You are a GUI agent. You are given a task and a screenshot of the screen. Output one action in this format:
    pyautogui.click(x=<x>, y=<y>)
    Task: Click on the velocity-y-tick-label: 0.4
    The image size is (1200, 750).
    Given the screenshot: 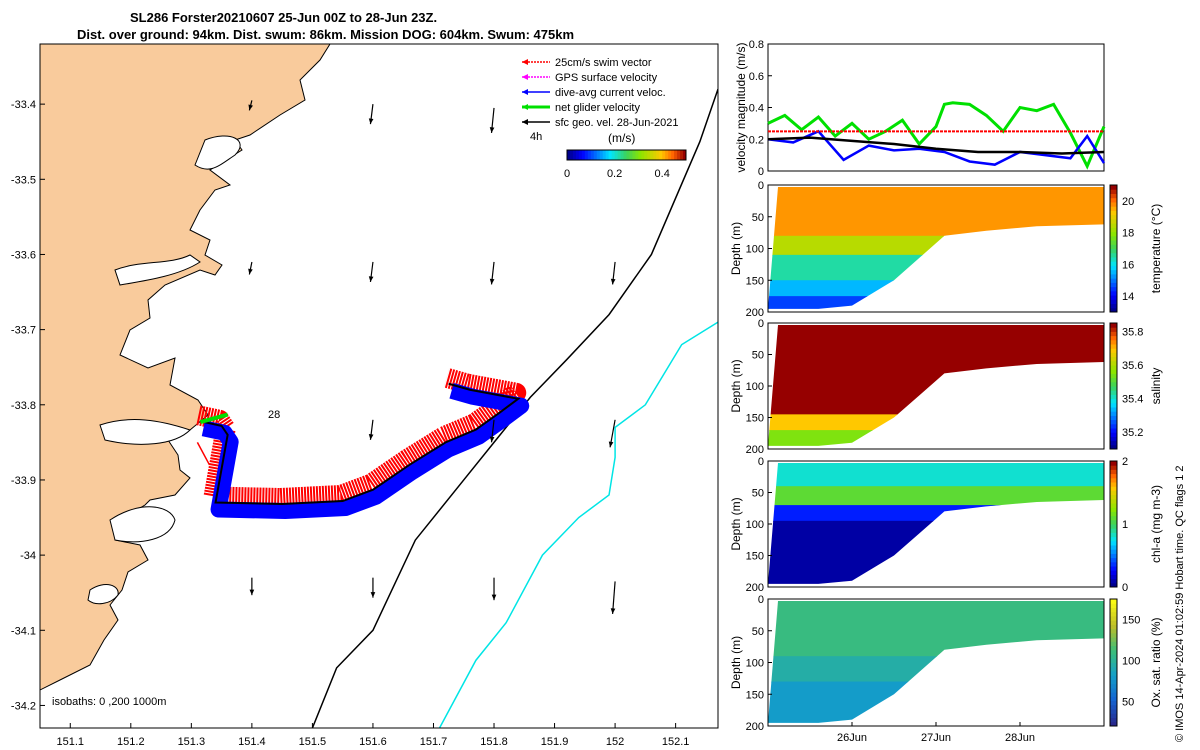 What is the action you would take?
    pyautogui.click(x=756, y=109)
    